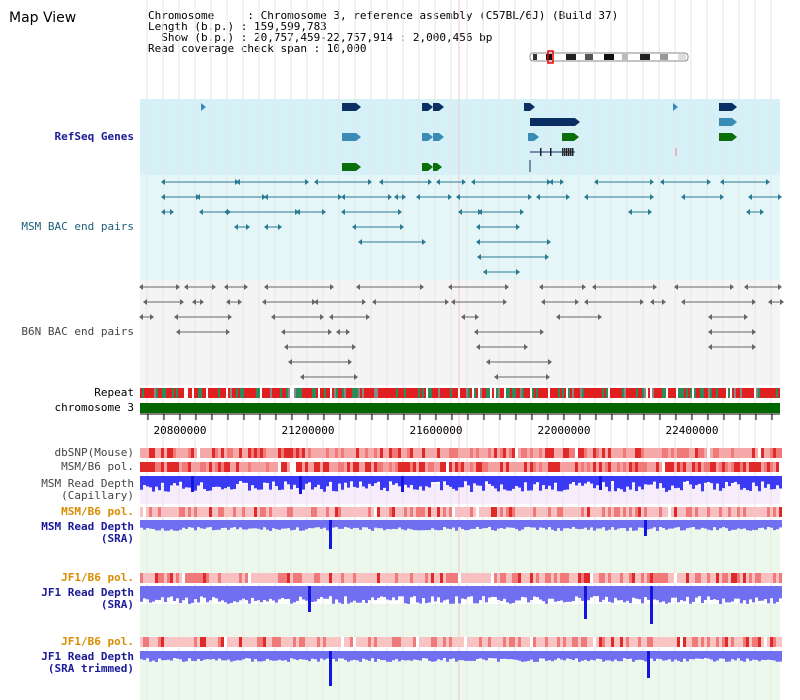 The height and width of the screenshot is (700, 800). Describe the element at coordinates (469, 137) in the screenshot. I see `refseq-genes-track` at that location.